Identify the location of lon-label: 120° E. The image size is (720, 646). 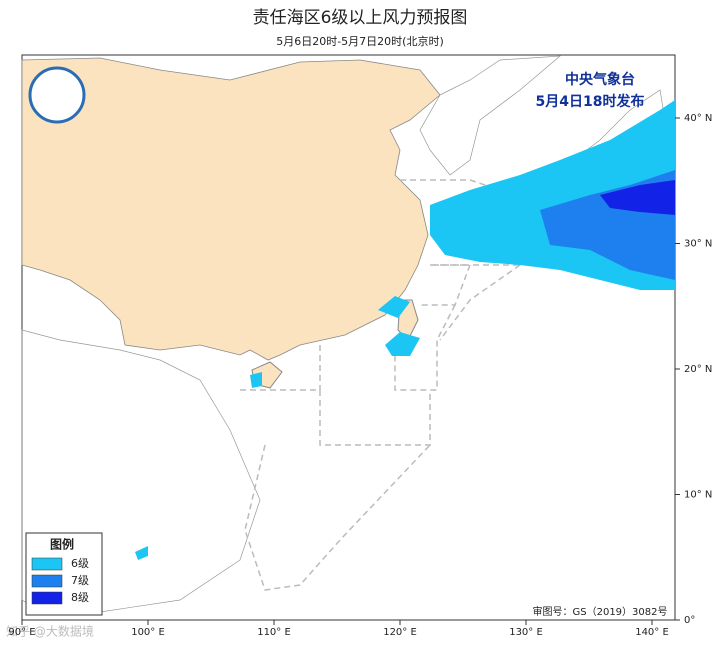
(400, 632).